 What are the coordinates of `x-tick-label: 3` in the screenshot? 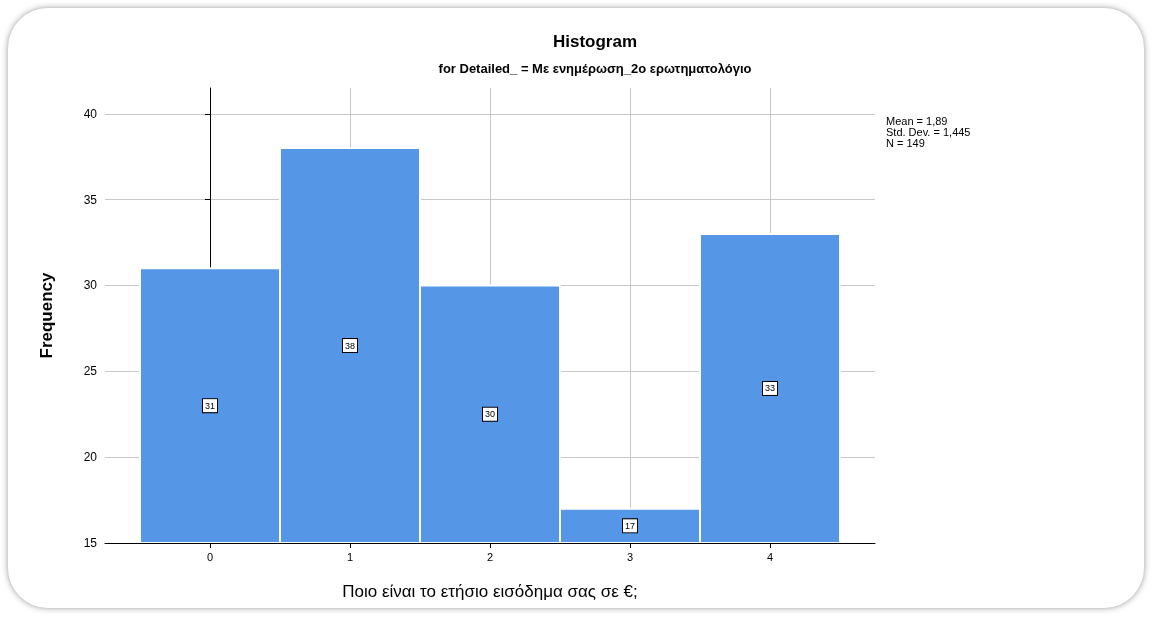 It's located at (630, 556).